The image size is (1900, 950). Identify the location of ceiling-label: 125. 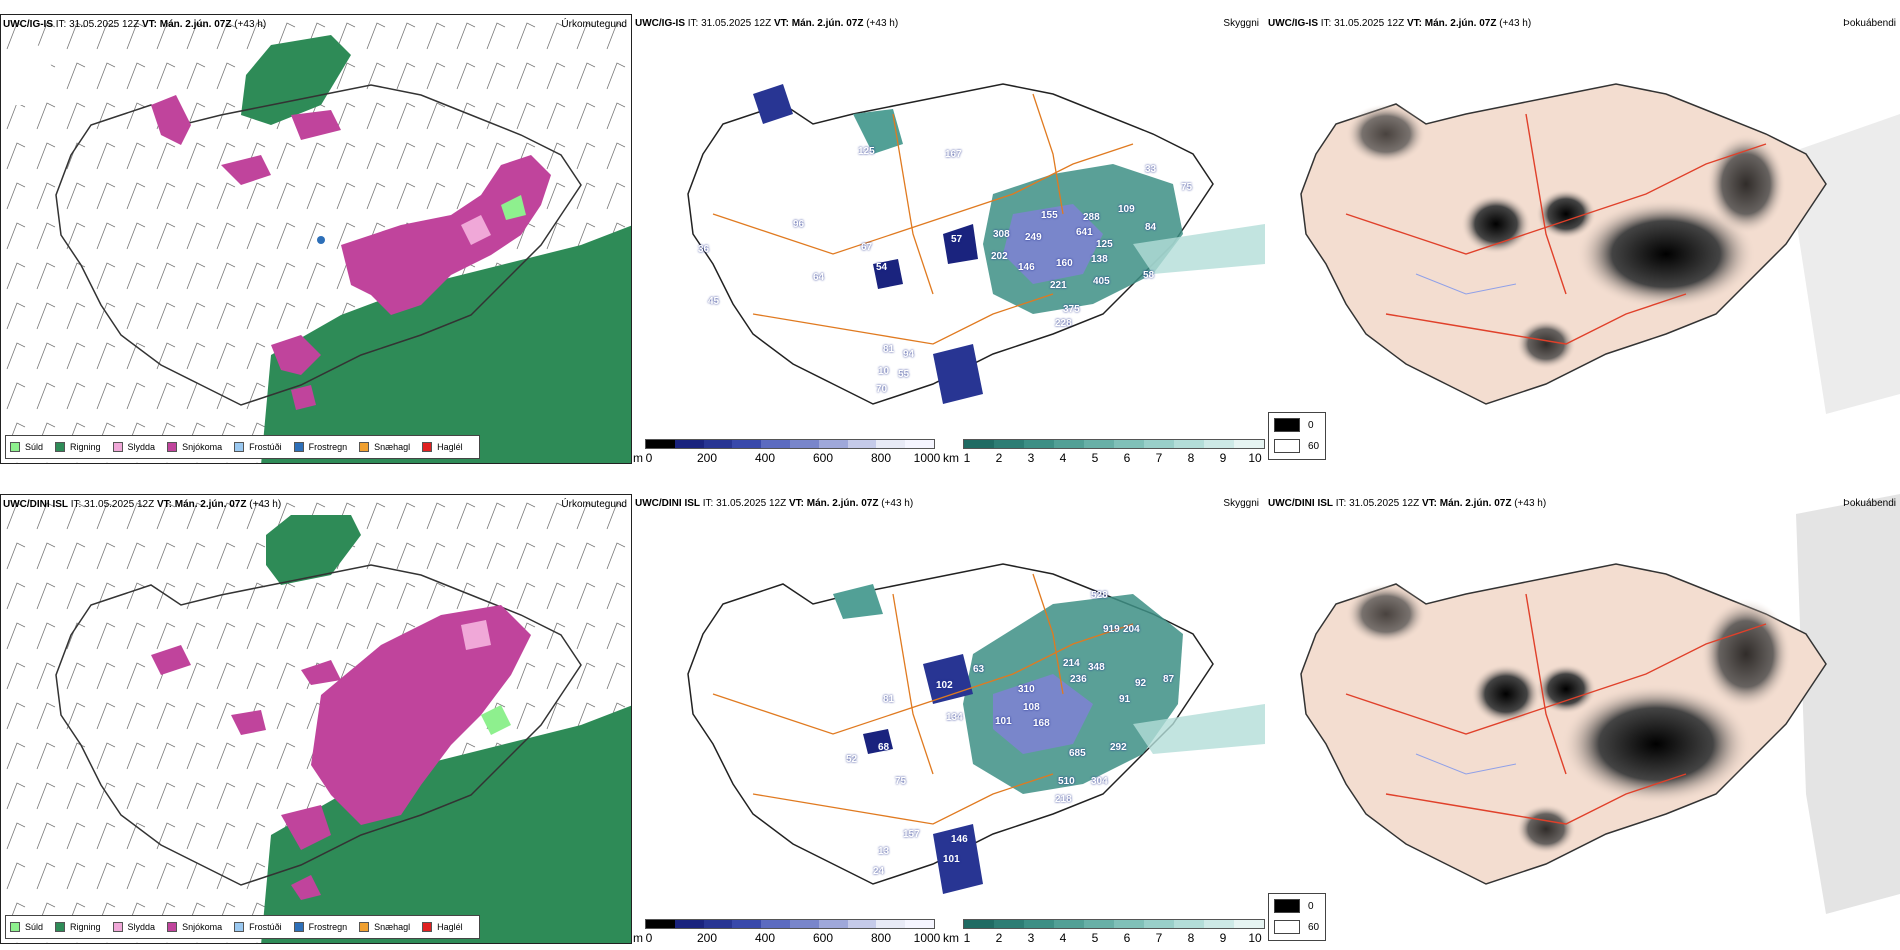
(1104, 244).